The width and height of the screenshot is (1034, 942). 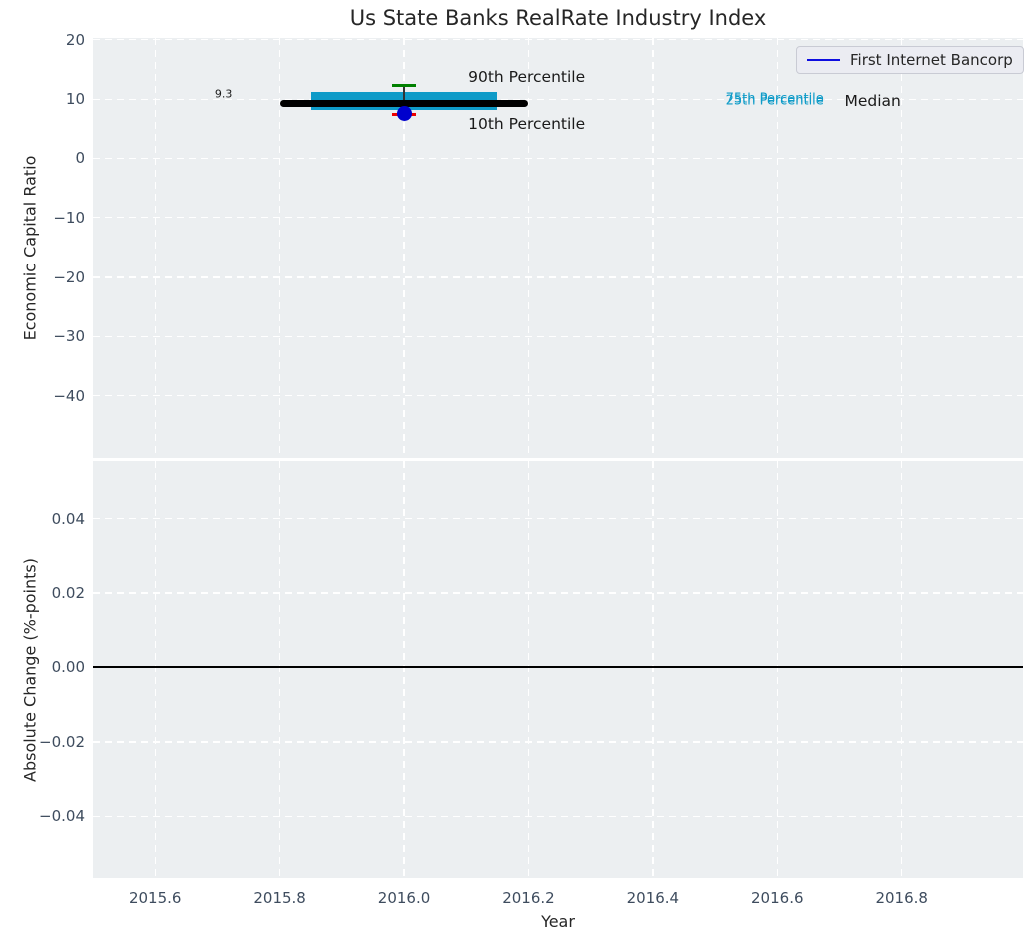 I want to click on annotation-10th-percentile: 10th Percentile, so click(x=527, y=123).